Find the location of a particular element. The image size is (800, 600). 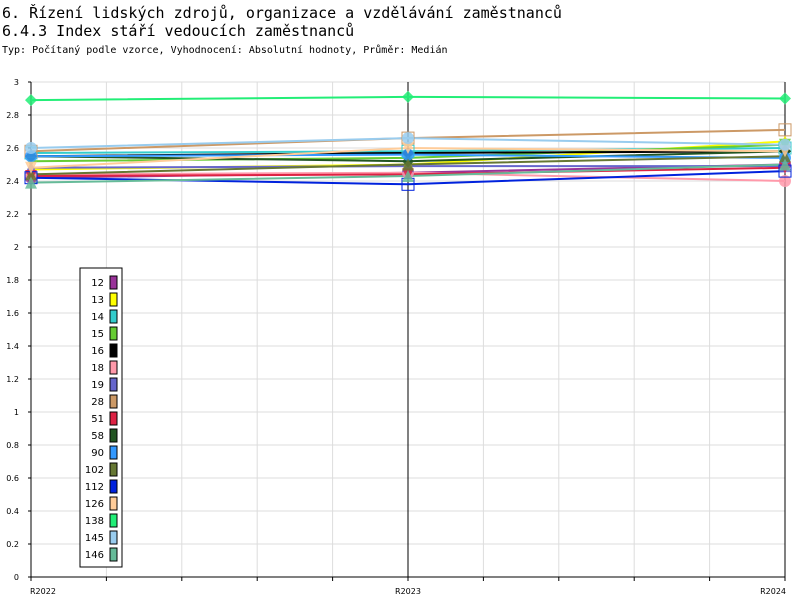

y-tick-label: 1.4 is located at coordinates (12, 346).